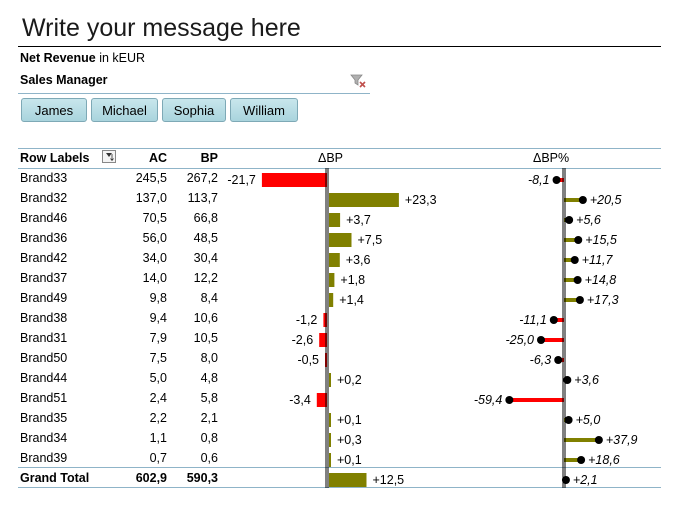  Describe the element at coordinates (205, 318) in the screenshot. I see `bp-value: 10,6` at that location.